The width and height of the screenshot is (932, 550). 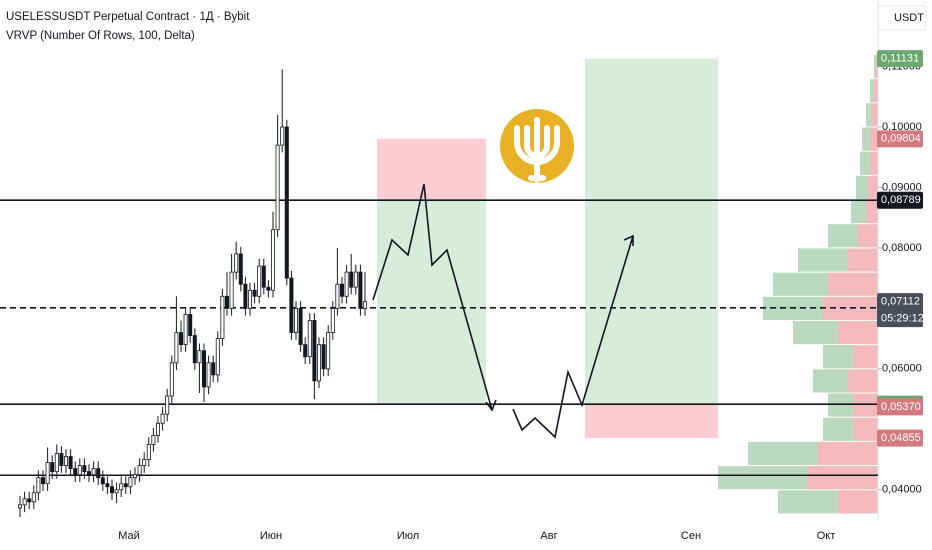 I want to click on x-tick-label: Сен, so click(x=691, y=536).